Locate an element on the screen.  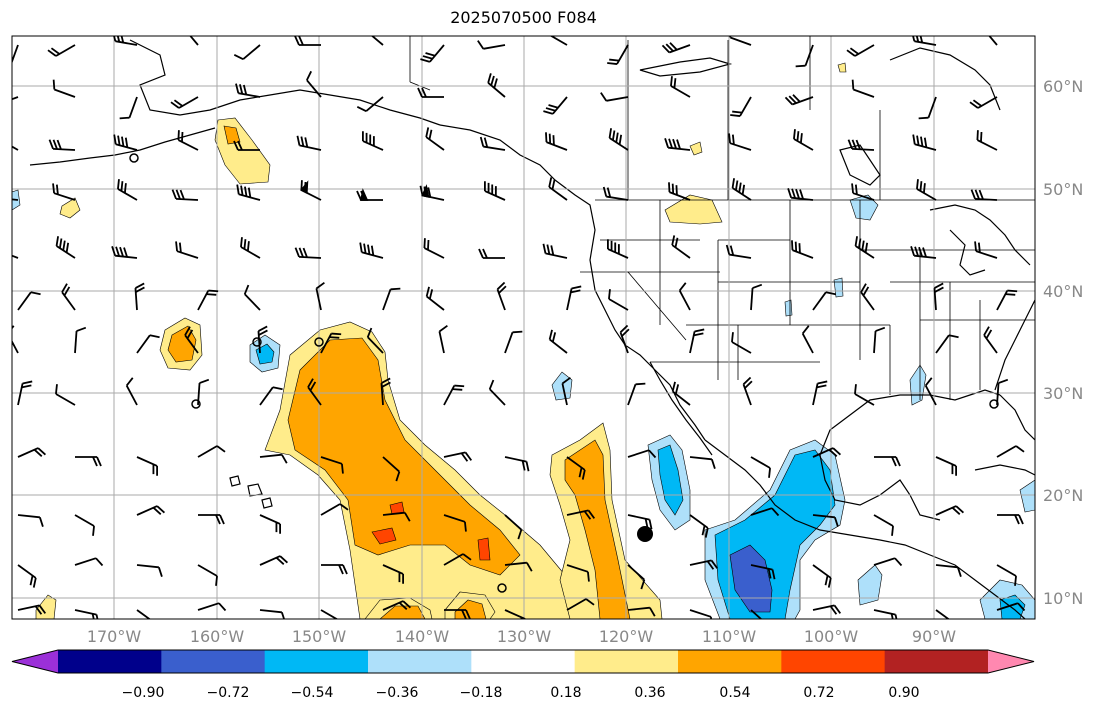
colorbar-tick-label: −0.18 is located at coordinates (481, 693).